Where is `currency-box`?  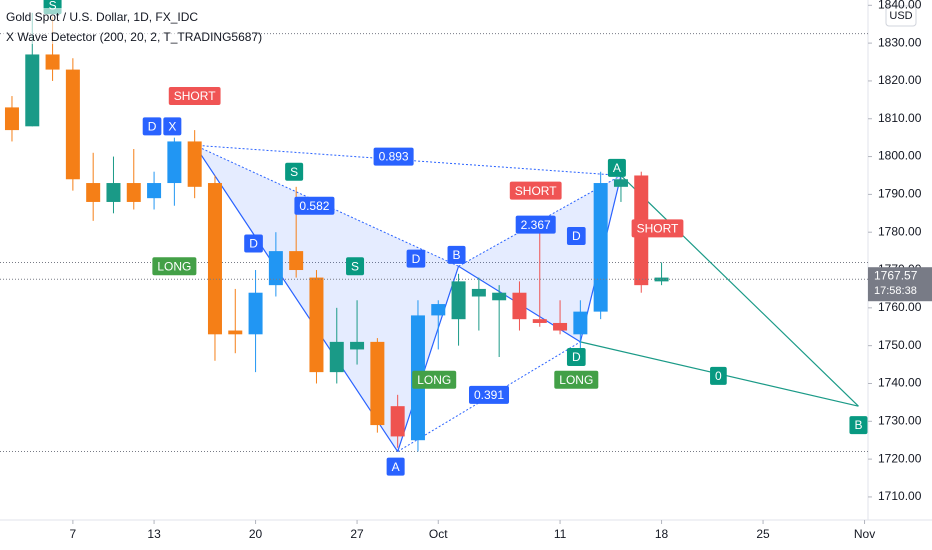
currency-box is located at coordinates (901, 16).